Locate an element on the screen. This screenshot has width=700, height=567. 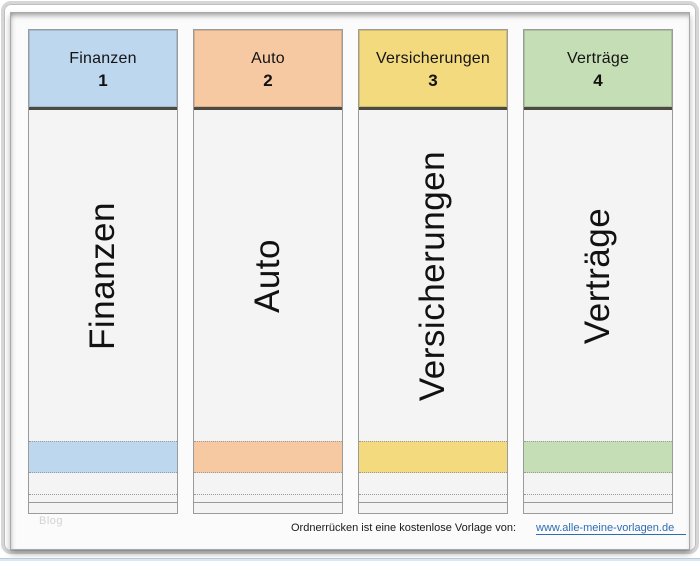
footer-link: www.alle-meine-vorlagen.de is located at coordinates (611, 528).